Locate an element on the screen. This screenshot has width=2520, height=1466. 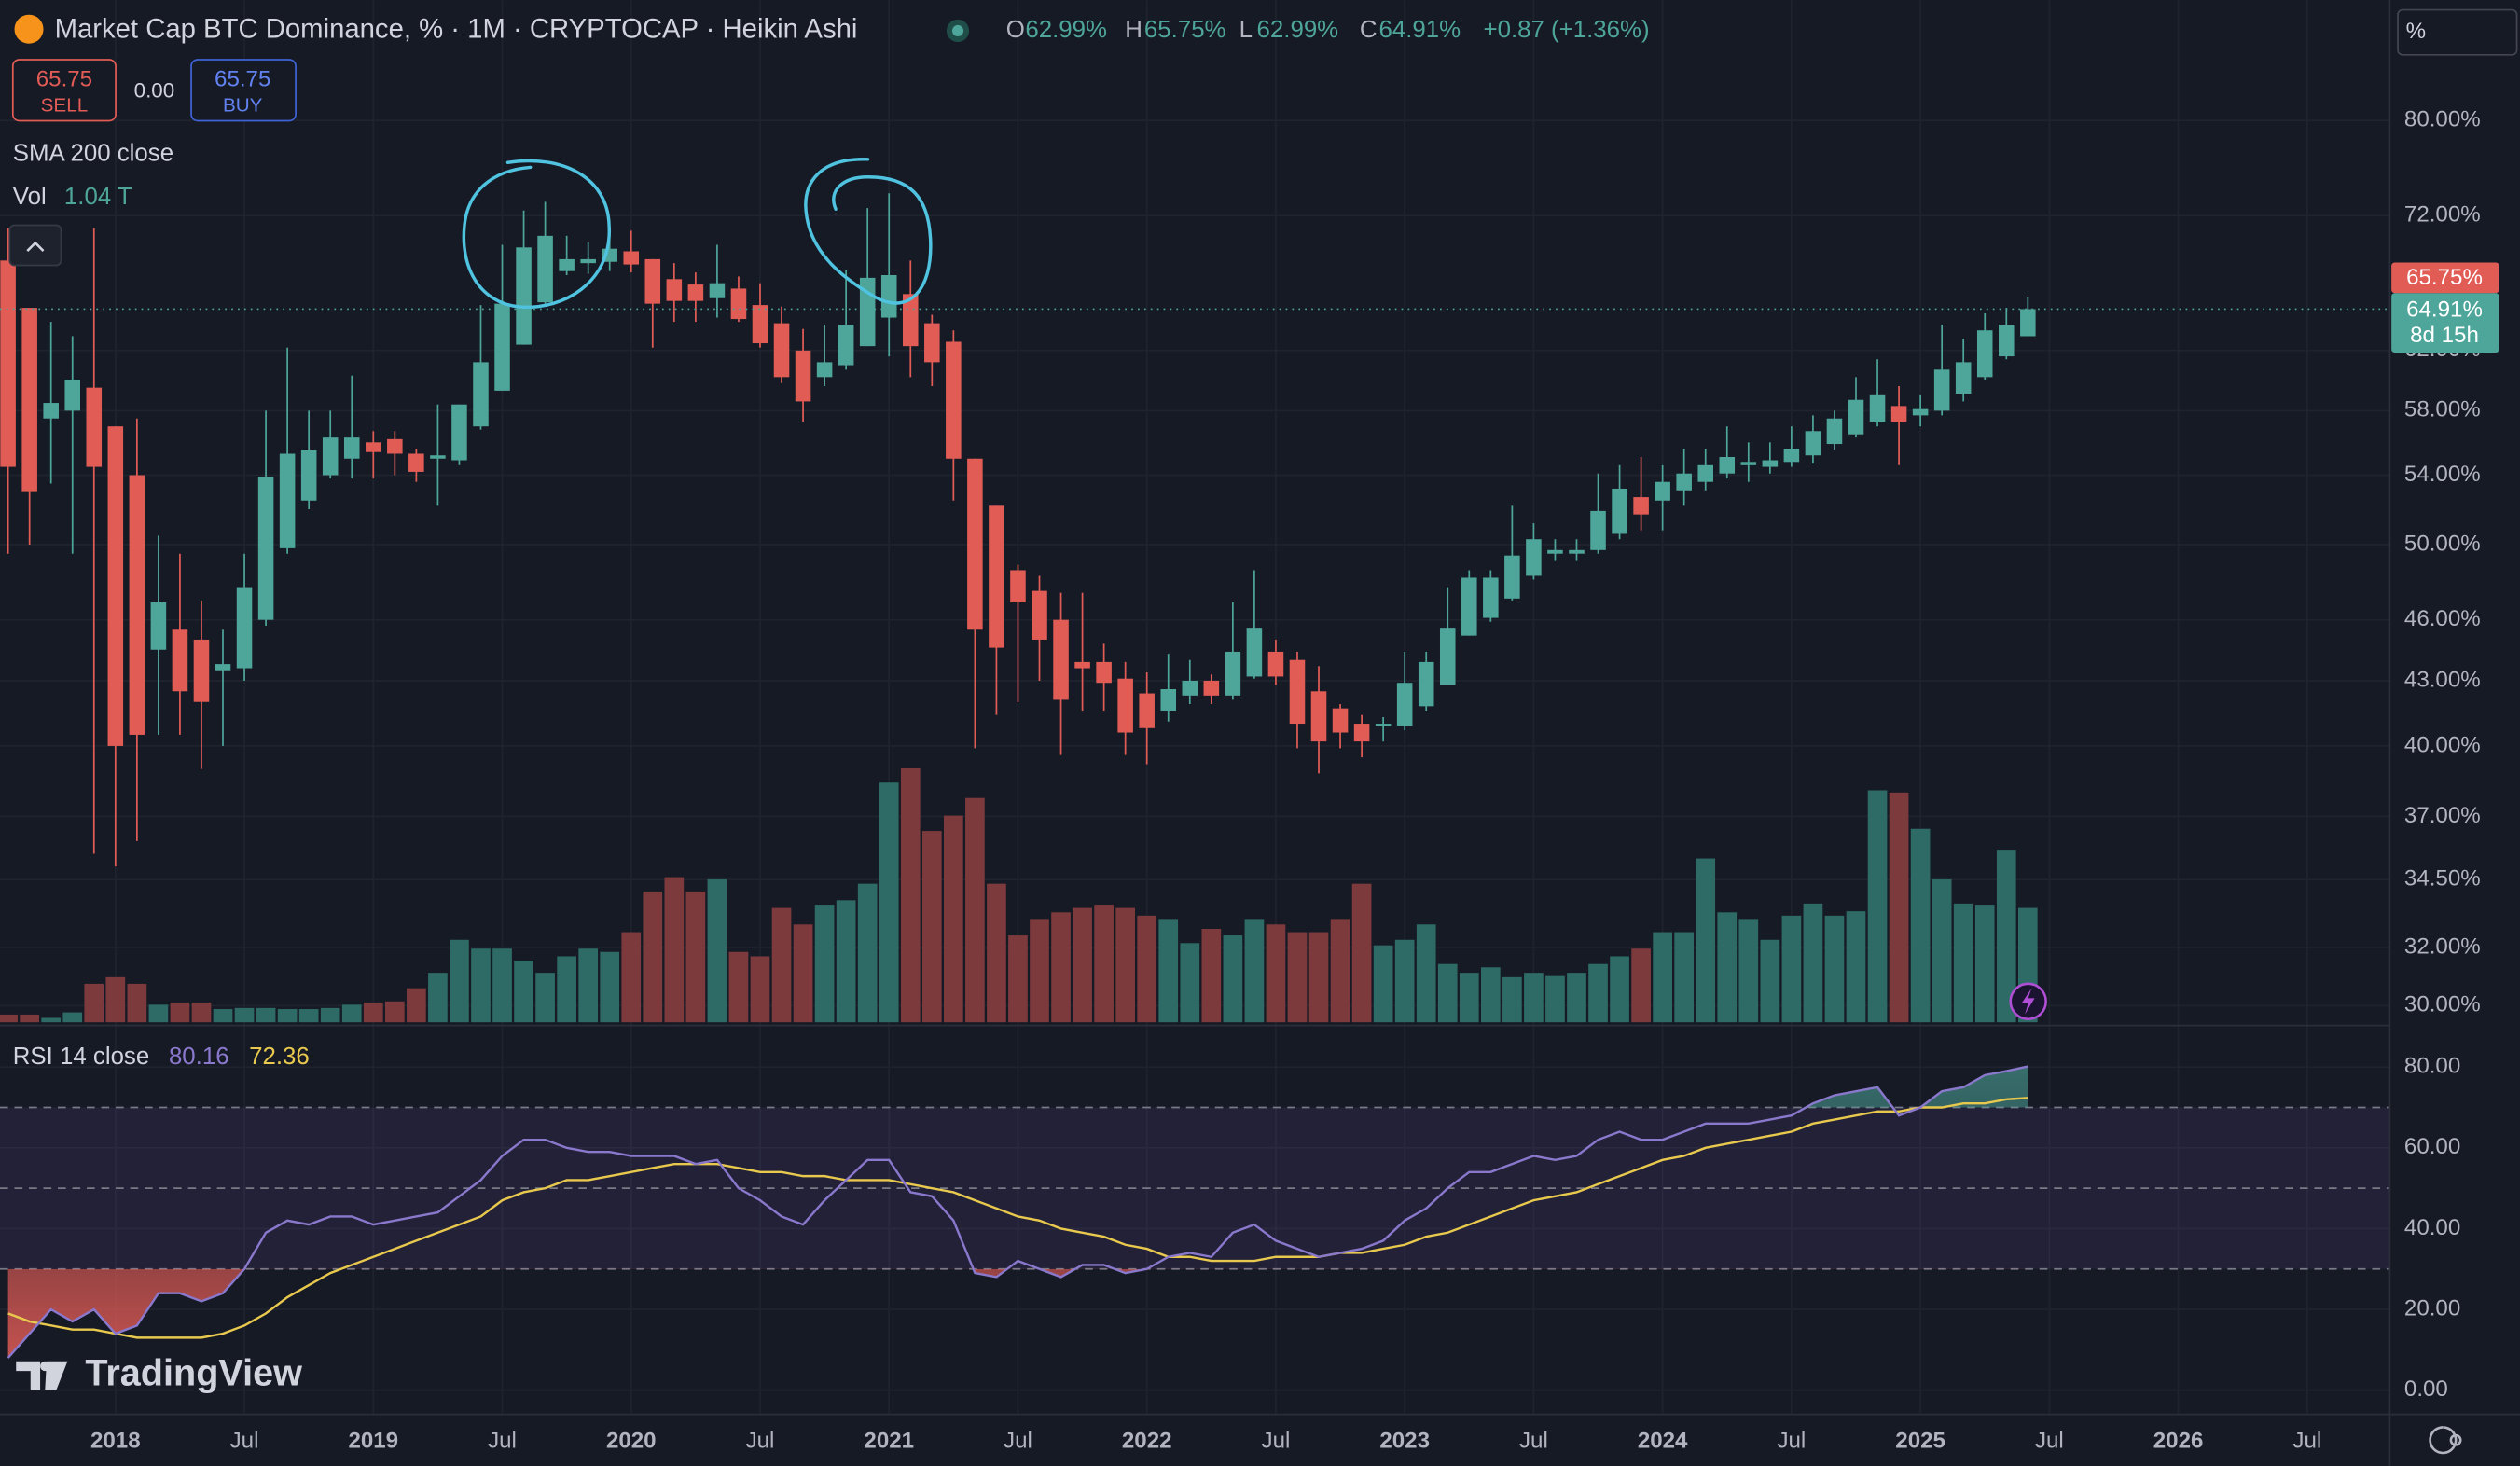
spread: 0.00 is located at coordinates (154, 90).